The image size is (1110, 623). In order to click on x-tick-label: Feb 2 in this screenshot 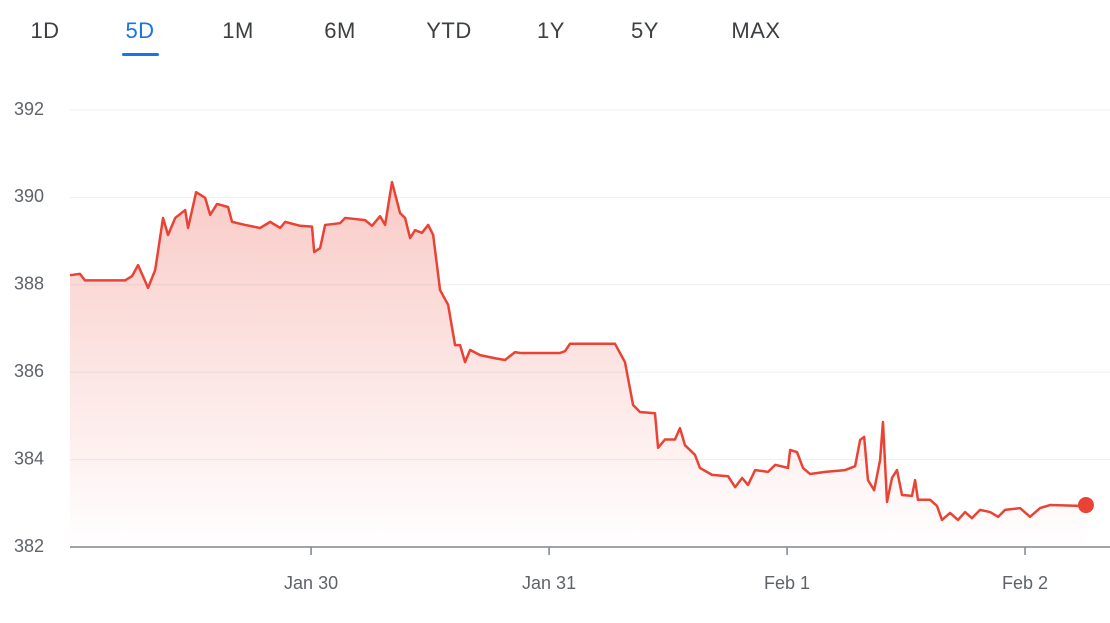, I will do `click(1025, 583)`.